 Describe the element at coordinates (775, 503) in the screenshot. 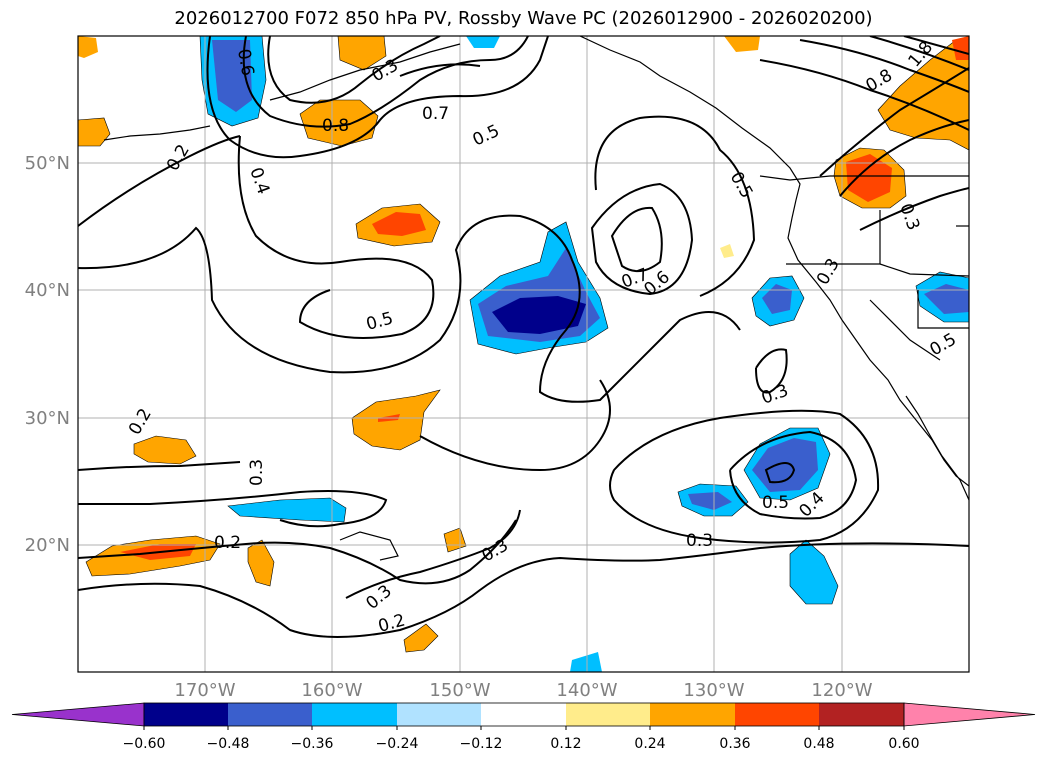

I see `contour-label: 0.5` at that location.